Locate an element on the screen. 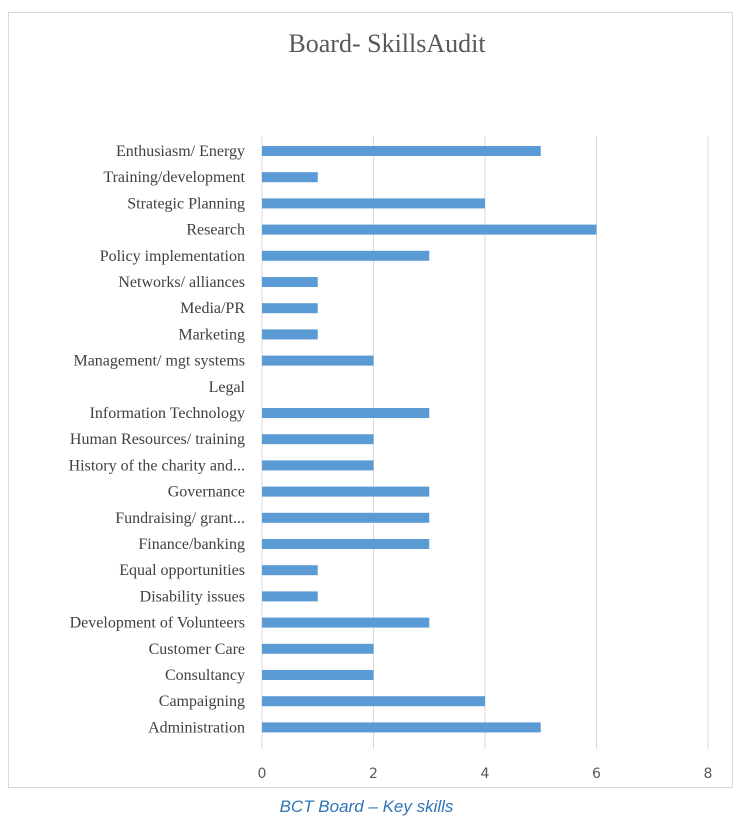  category-label: Administration is located at coordinates (196, 727).